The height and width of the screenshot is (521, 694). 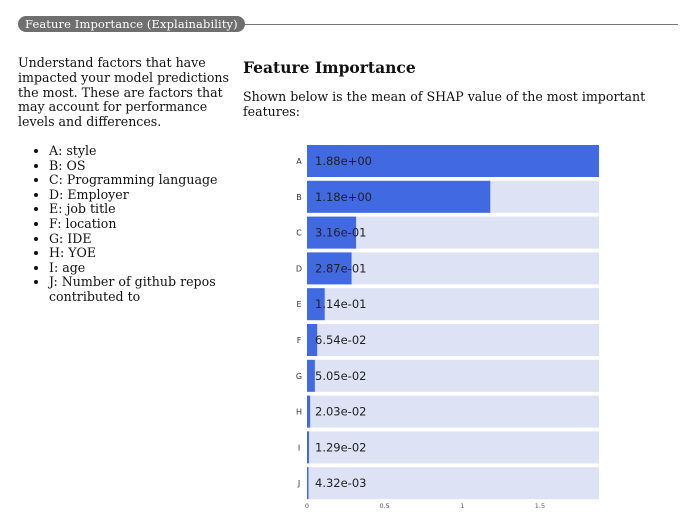 I want to click on section-header: Feature Importance (Explainability), so click(x=348, y=24).